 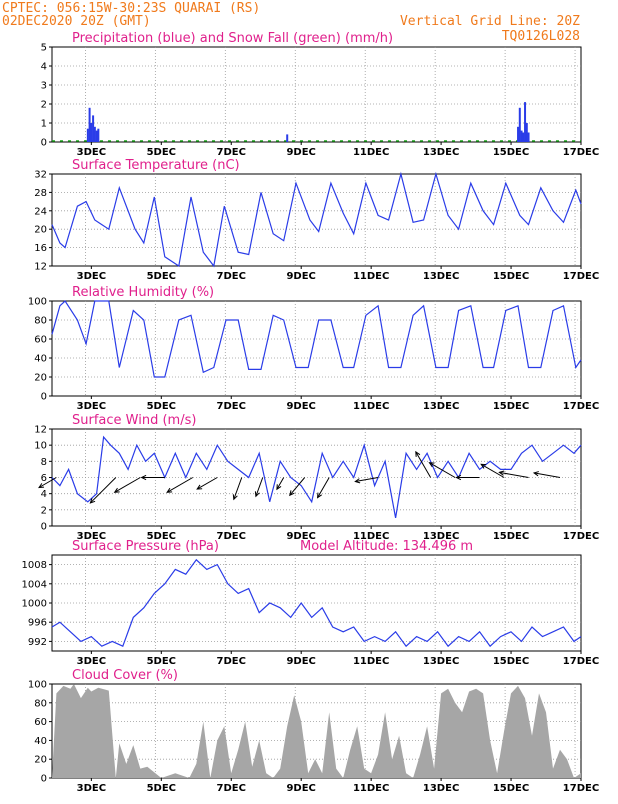 I want to click on precipitation-xtick: 9DEC, so click(x=300, y=152).